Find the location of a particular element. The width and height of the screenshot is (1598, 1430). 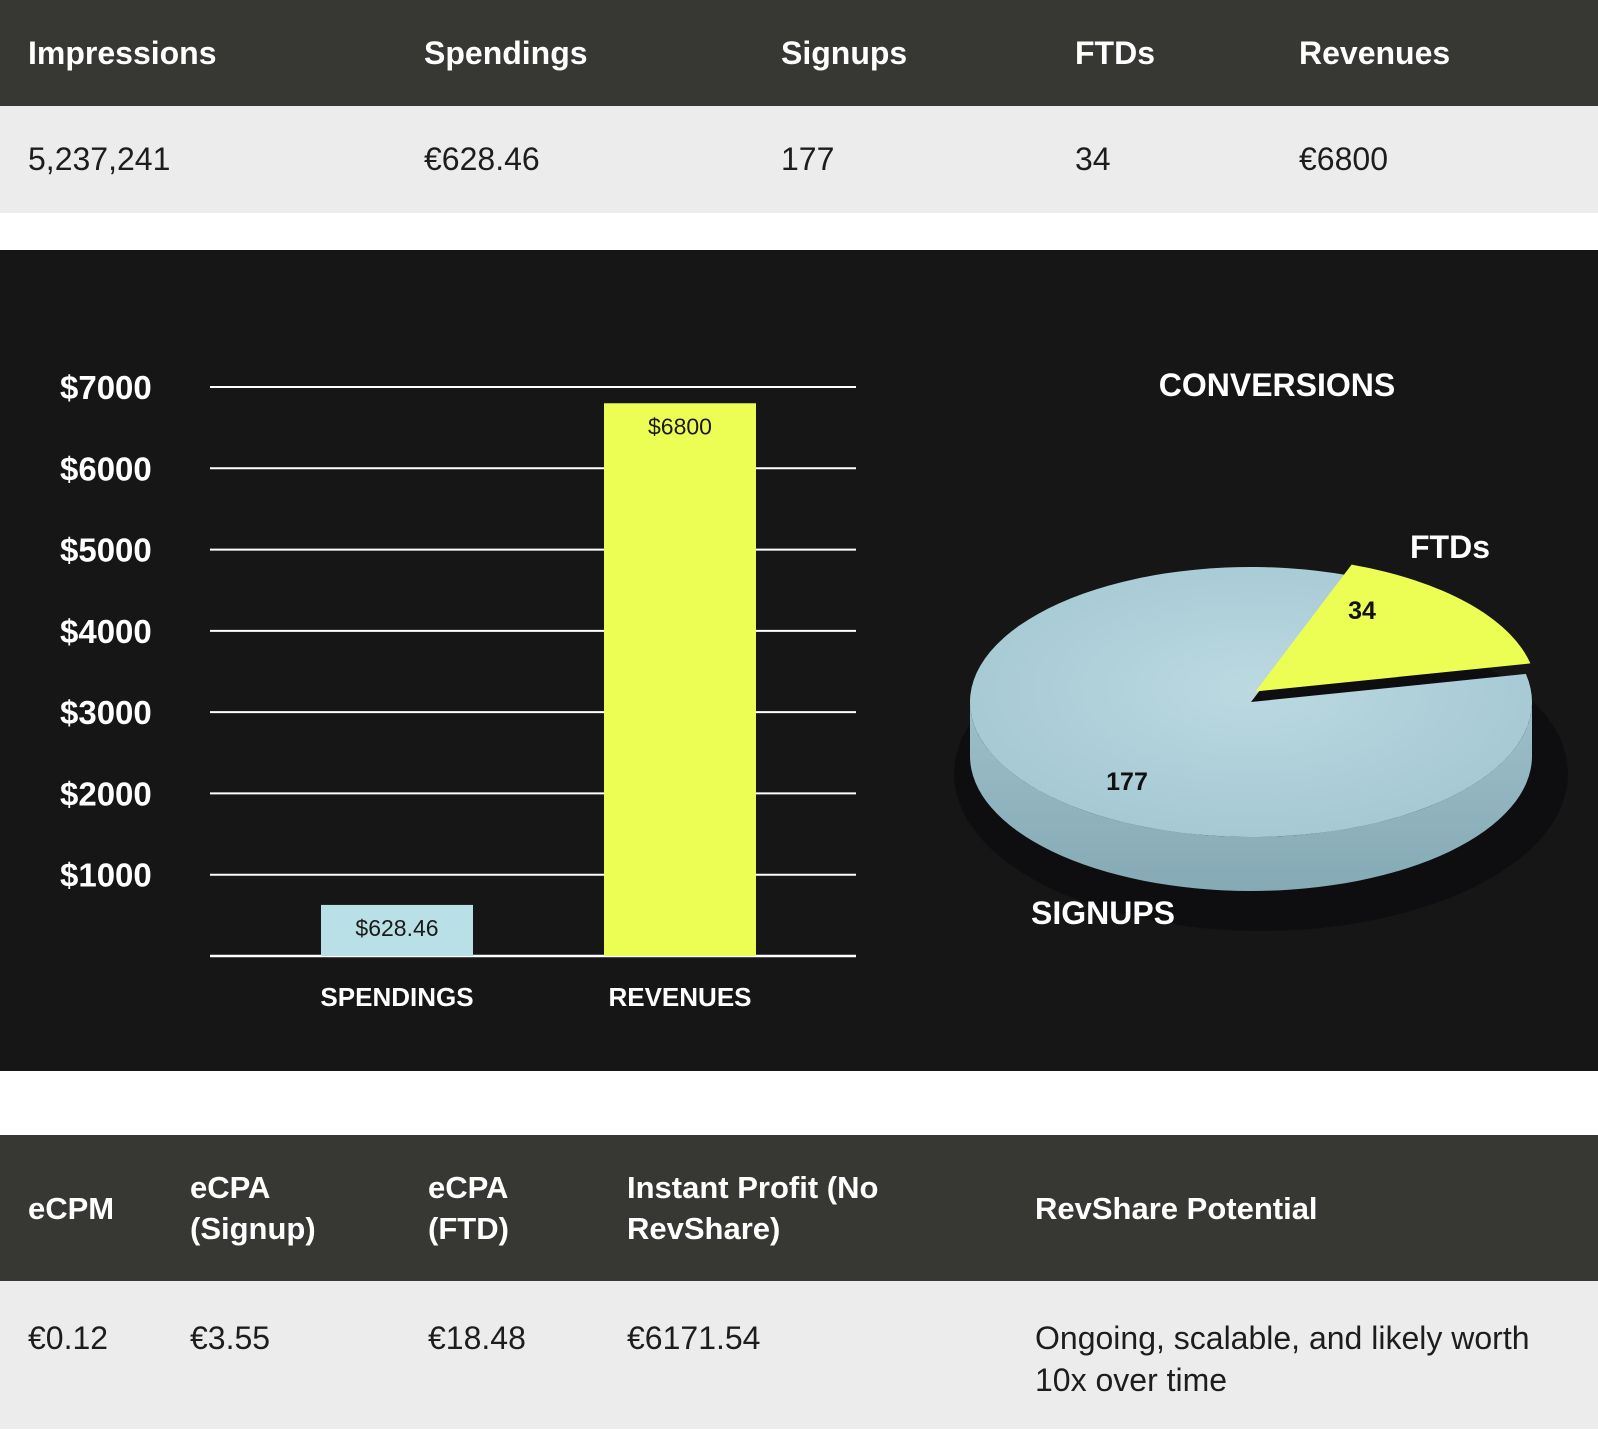

value-ecpm: €0.12 is located at coordinates (68, 1338).